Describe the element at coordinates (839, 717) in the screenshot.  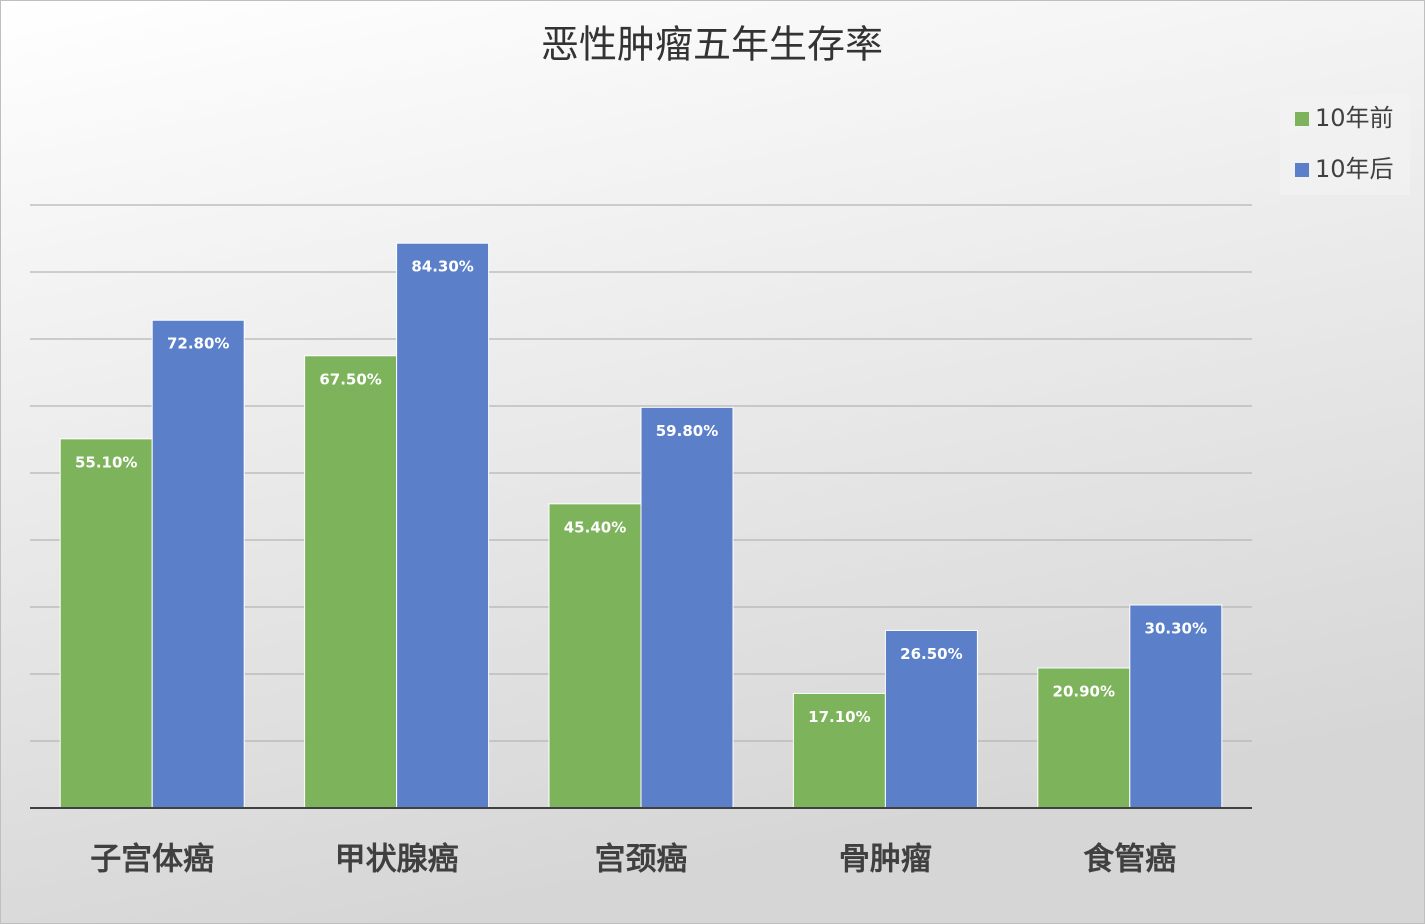
I see `value-label: 17.10%` at that location.